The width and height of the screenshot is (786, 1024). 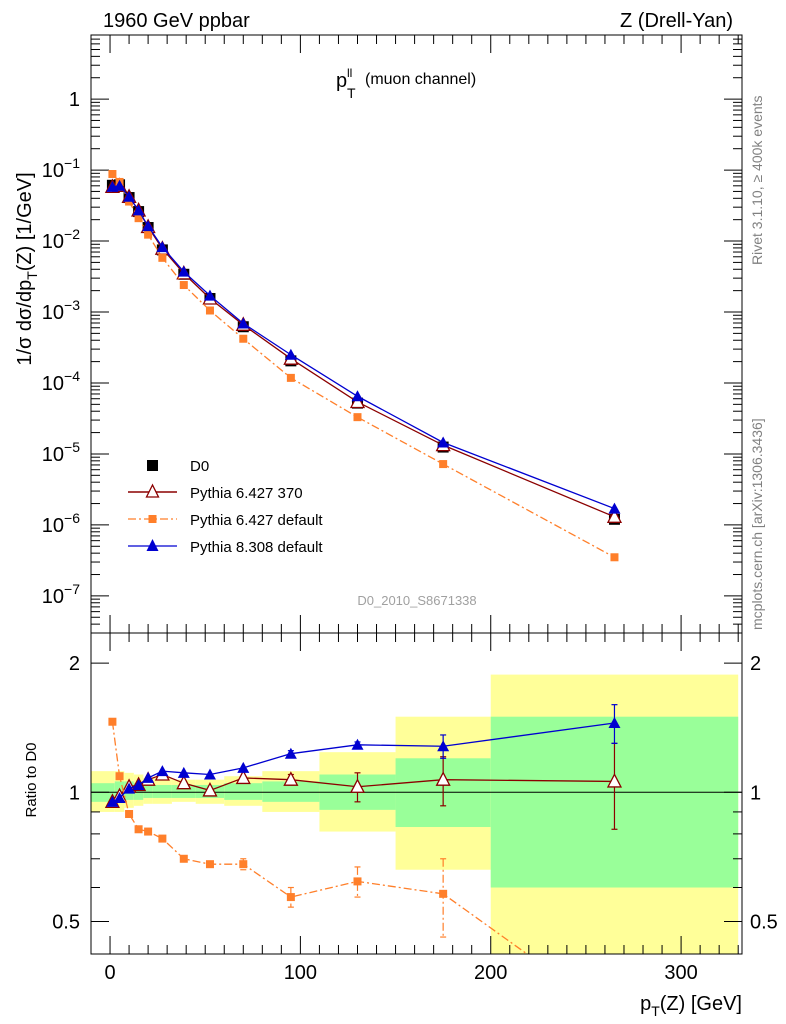 What do you see at coordinates (152, 465) in the screenshot?
I see `legend-marker-data` at bounding box center [152, 465].